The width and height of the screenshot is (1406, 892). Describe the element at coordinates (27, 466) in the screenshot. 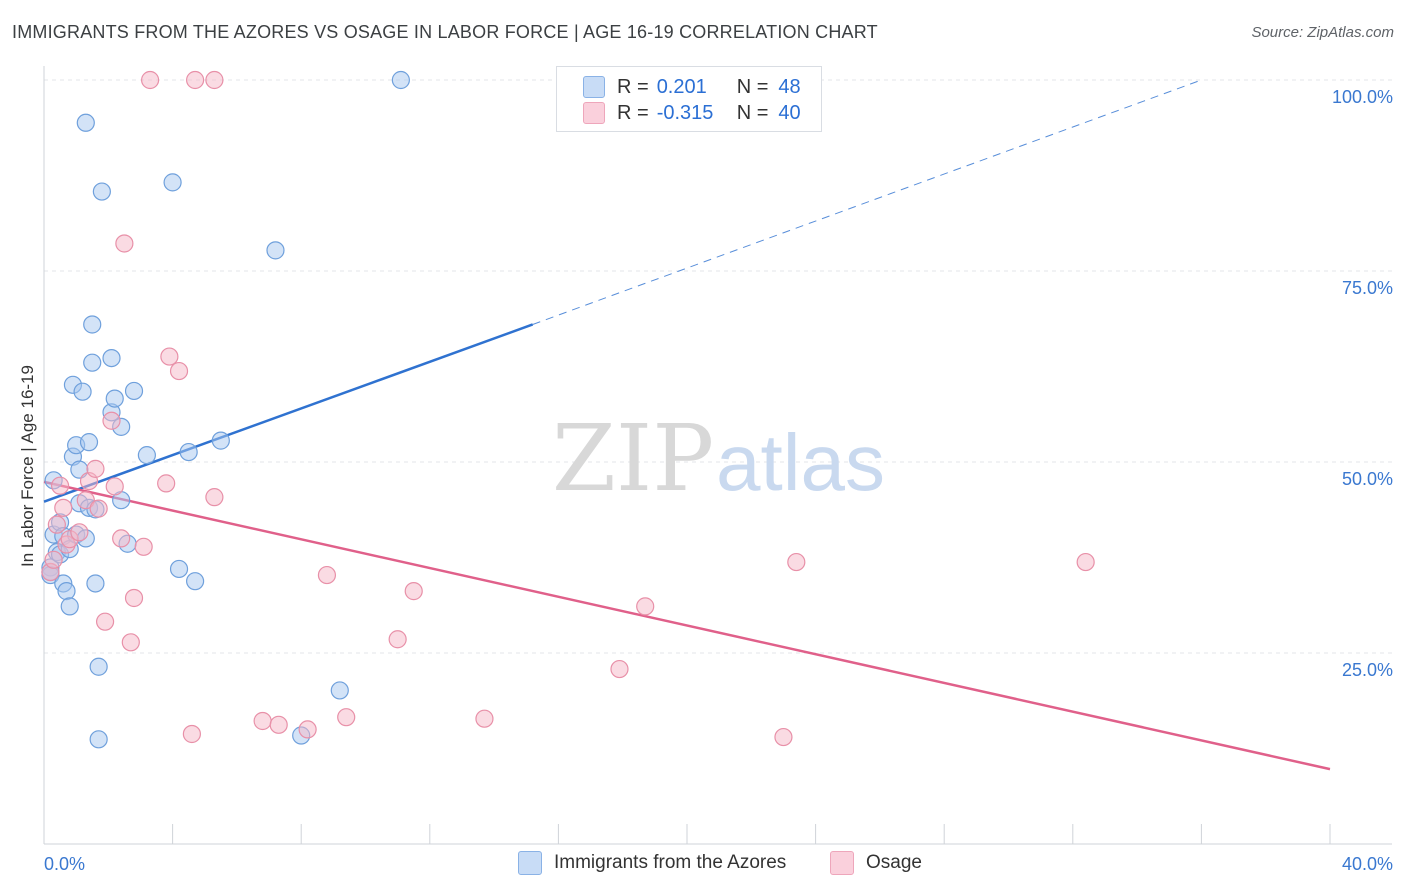

I see `y-axis-label: In Labor Force | Age 16-19` at that location.